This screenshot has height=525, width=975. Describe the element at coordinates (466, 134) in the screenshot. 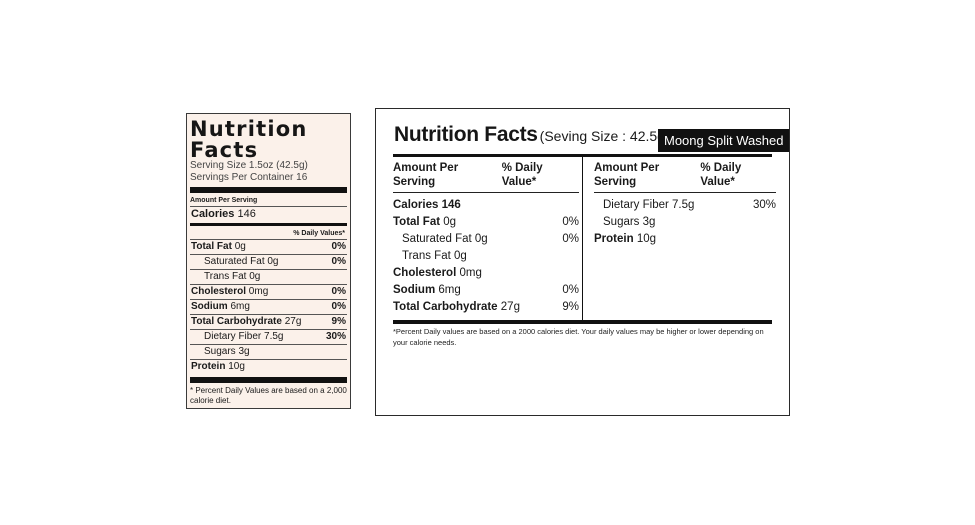

I see `horizontal-title: Nutrition Facts` at that location.